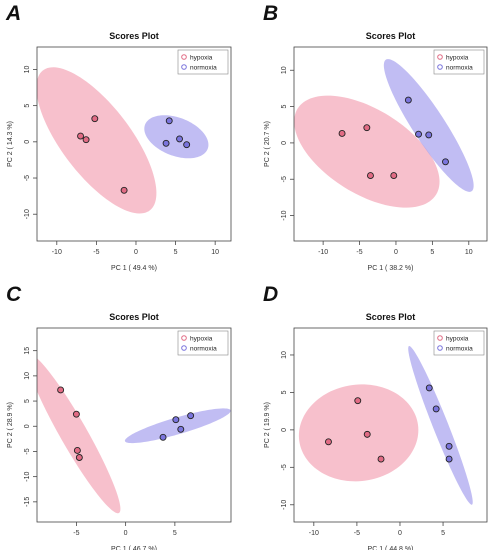  What do you see at coordinates (270, 13) in the screenshot?
I see `panel-label: B` at bounding box center [270, 13].